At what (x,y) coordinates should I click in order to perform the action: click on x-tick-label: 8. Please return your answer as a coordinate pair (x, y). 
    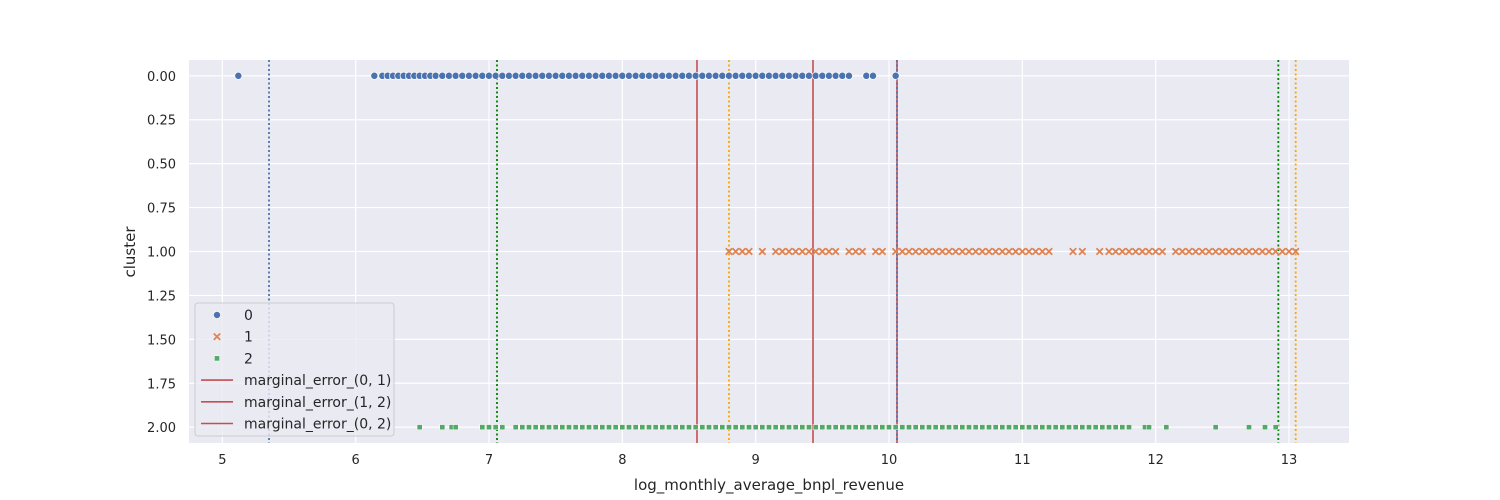
    Looking at the image, I should click on (622, 460).